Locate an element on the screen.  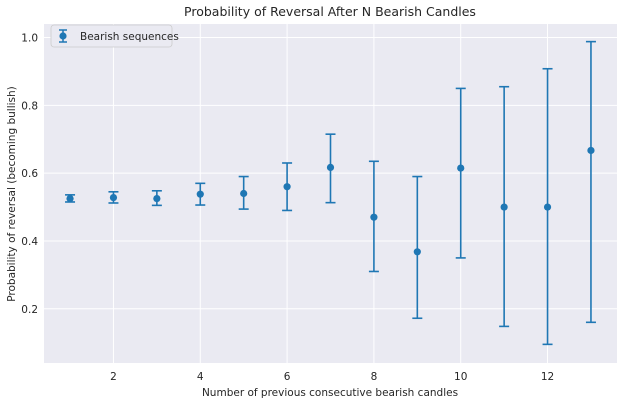
x-tick-label: 6 is located at coordinates (287, 377).